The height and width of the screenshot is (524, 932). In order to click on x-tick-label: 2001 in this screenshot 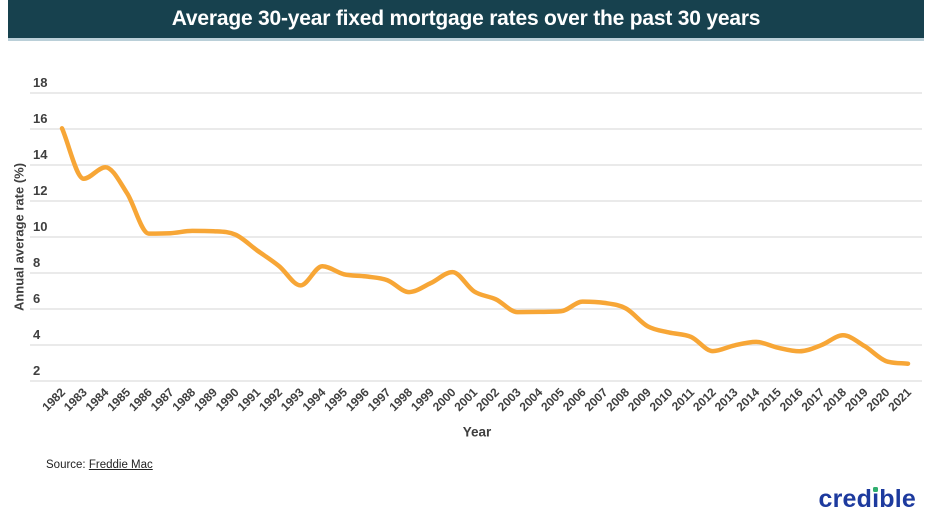, I will do `click(465, 399)`.